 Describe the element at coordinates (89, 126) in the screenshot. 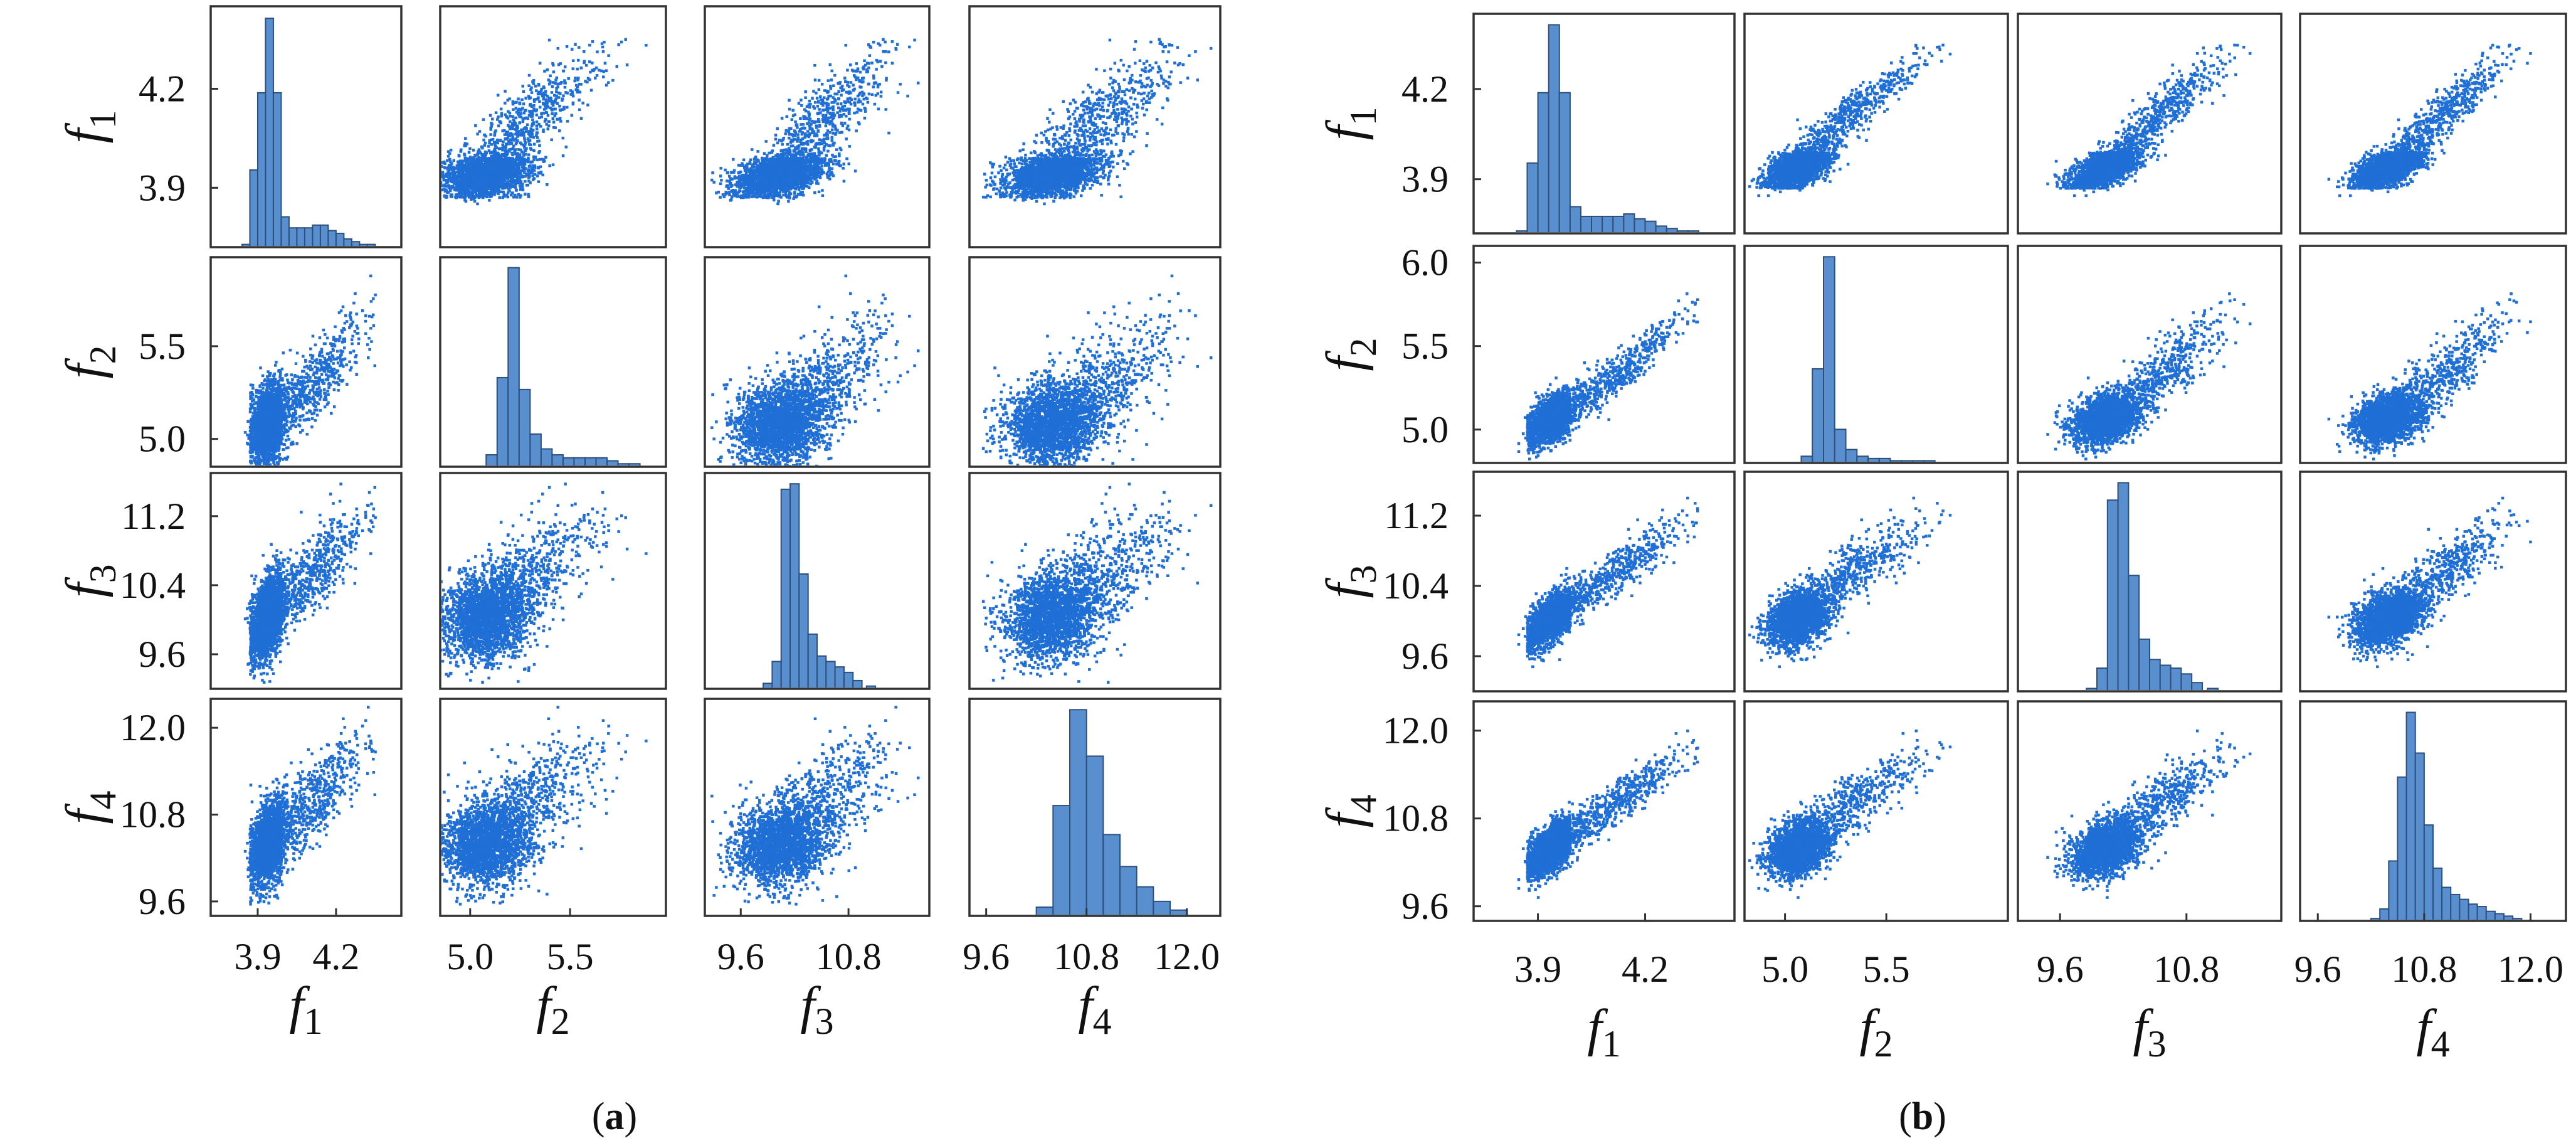

I see `y-axis-label: f1` at that location.